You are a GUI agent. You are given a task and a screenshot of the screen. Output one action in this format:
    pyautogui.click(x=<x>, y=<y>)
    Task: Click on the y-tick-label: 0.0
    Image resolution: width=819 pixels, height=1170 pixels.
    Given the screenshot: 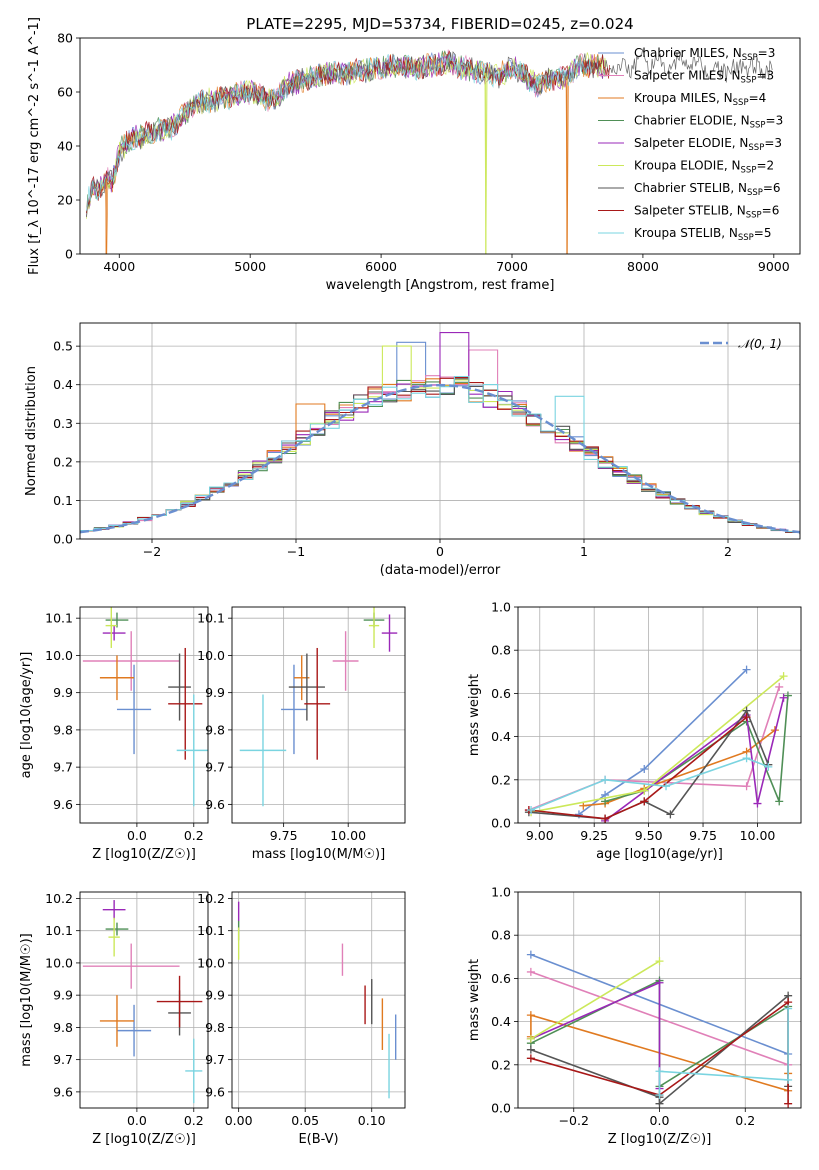 What is the action you would take?
    pyautogui.click(x=501, y=823)
    